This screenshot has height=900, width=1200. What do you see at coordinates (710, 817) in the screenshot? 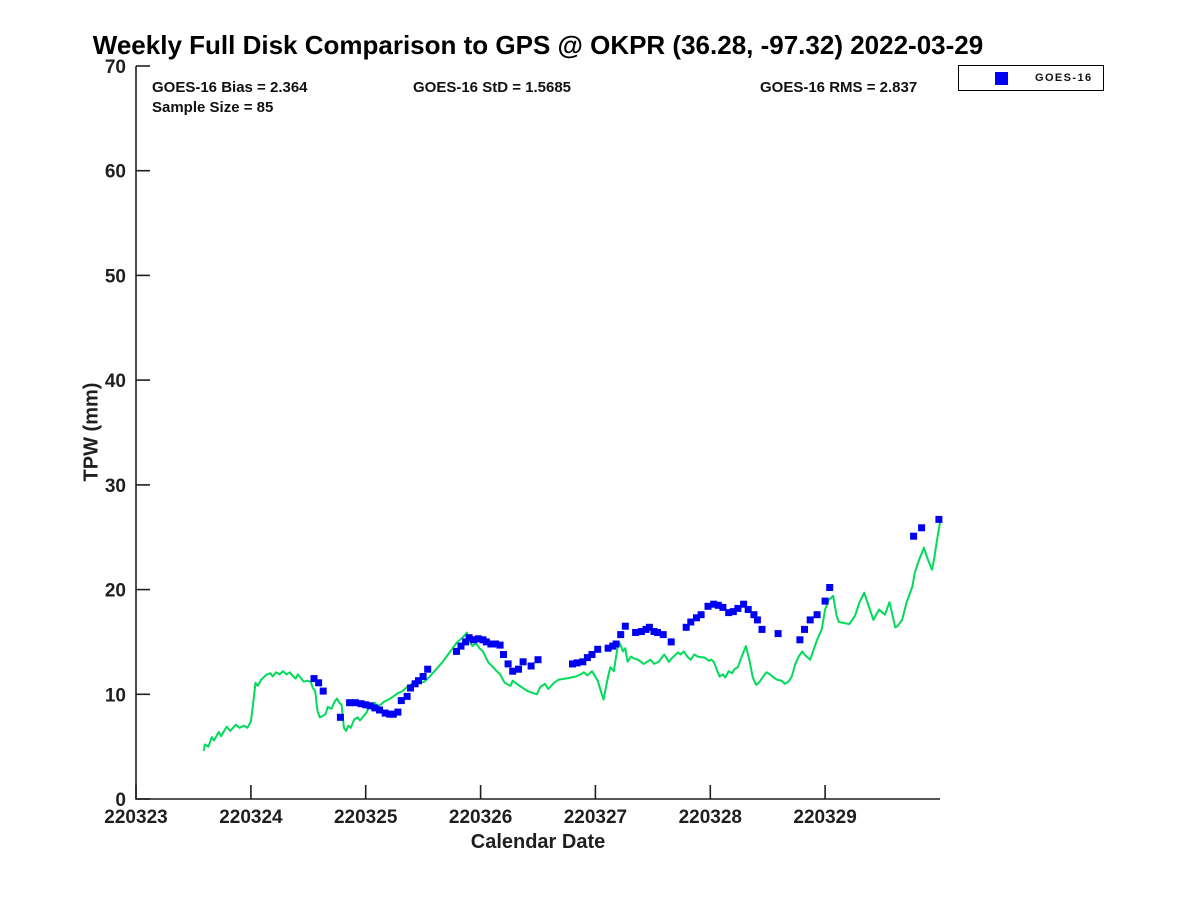
I see `x-tick-label: 220328` at bounding box center [710, 817].